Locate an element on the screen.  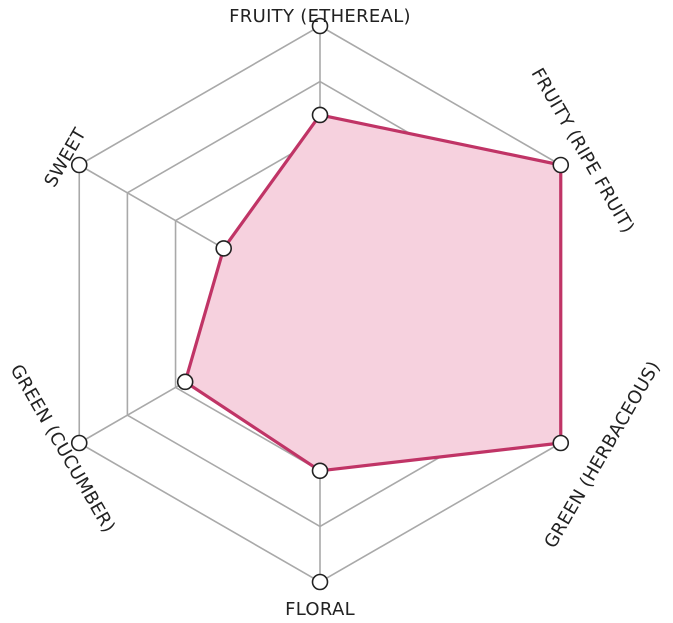
axis-label-1: FRUITY (ETHEREAL) is located at coordinates (320, 16).